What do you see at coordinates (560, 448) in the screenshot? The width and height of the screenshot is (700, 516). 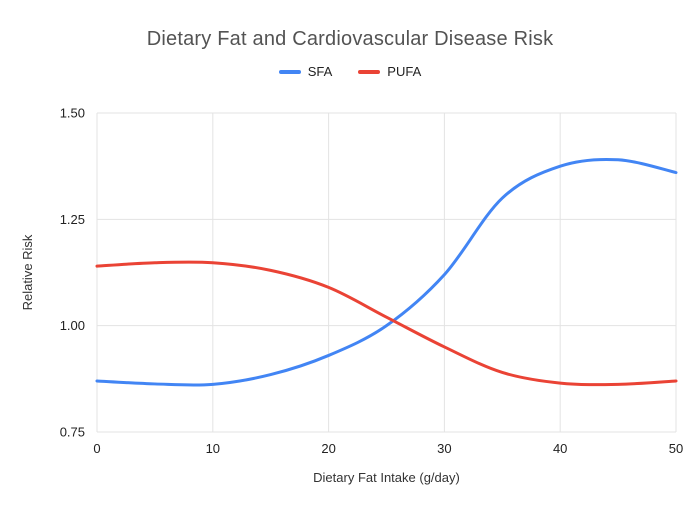 I see `x-tick-label: 40` at bounding box center [560, 448].